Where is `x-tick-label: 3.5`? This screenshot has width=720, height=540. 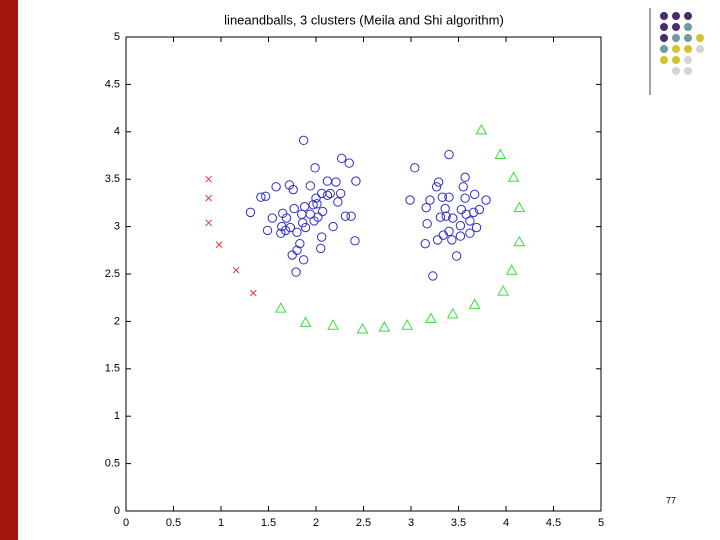 x-tick-label: 3.5 is located at coordinates (458, 523).